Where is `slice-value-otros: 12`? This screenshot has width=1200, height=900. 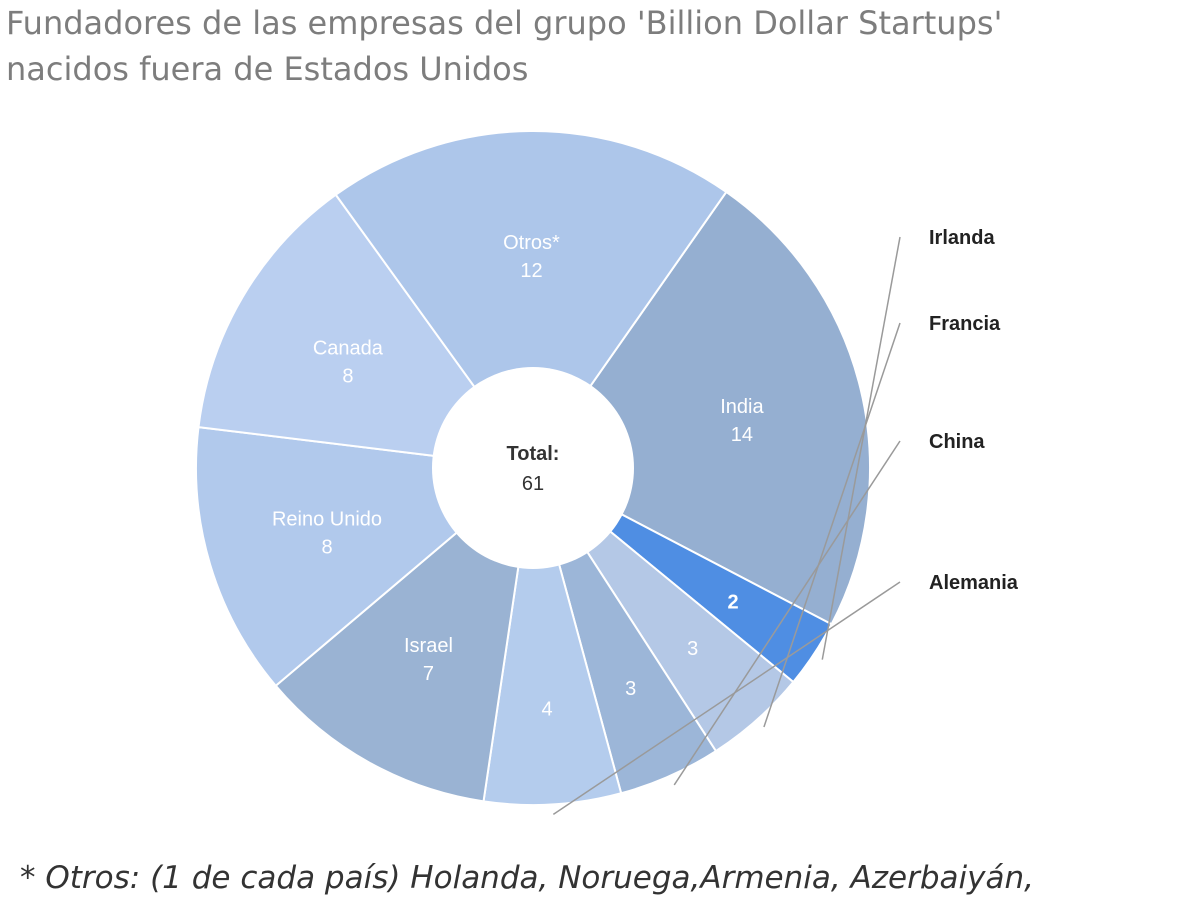
slice-value-otros: 12 is located at coordinates (531, 271).